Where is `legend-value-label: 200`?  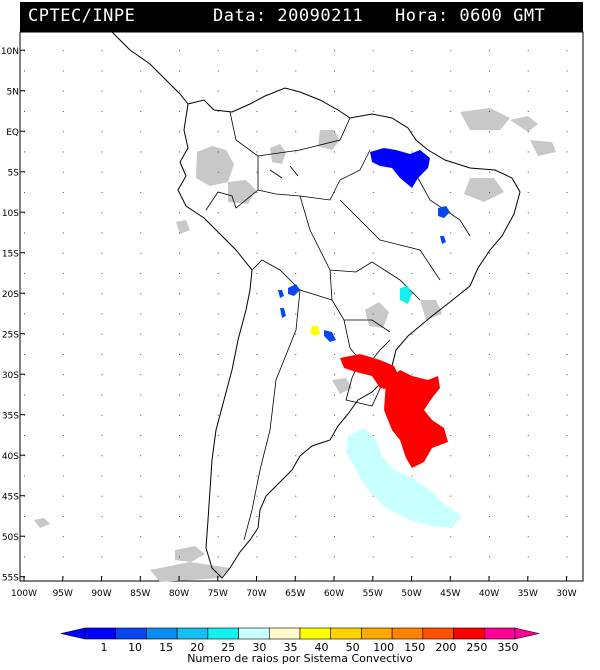 legend-value-label: 200 is located at coordinates (445, 647).